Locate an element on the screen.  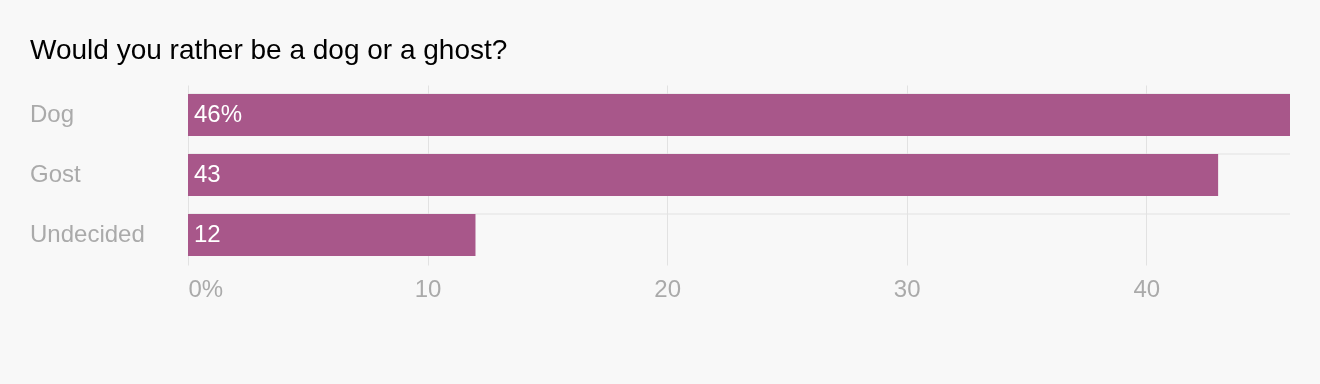
x-tick-label: 30 is located at coordinates (907, 288).